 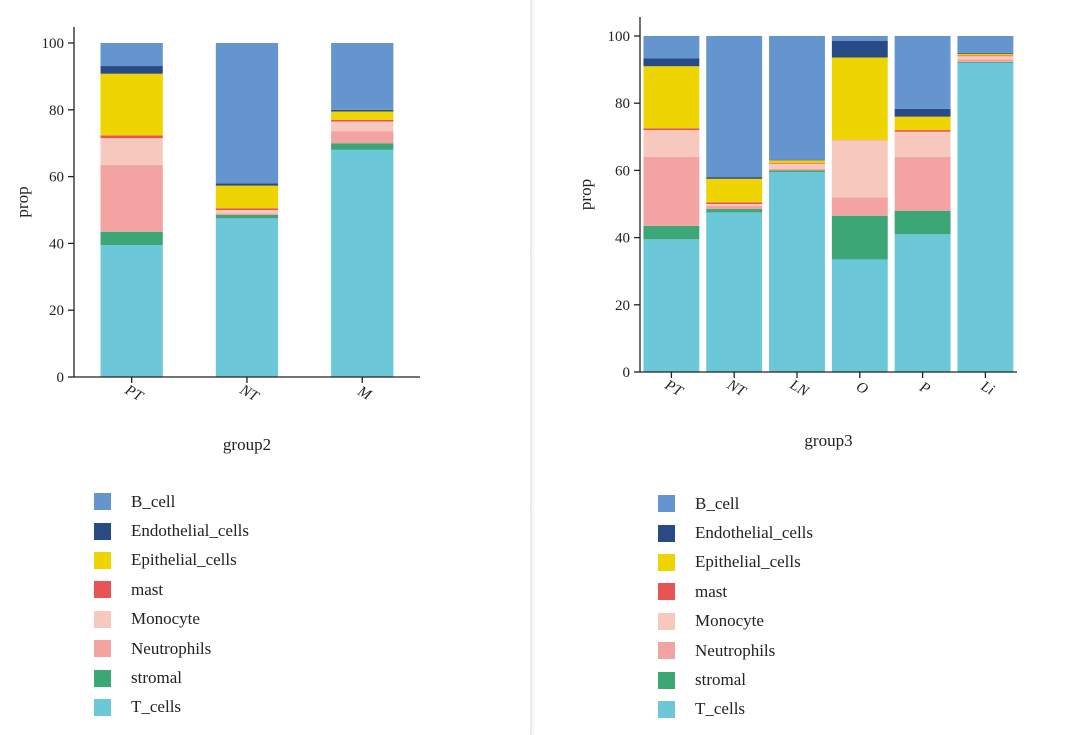 What do you see at coordinates (622, 306) in the screenshot?
I see `y-tick-label-20: 20` at bounding box center [622, 306].